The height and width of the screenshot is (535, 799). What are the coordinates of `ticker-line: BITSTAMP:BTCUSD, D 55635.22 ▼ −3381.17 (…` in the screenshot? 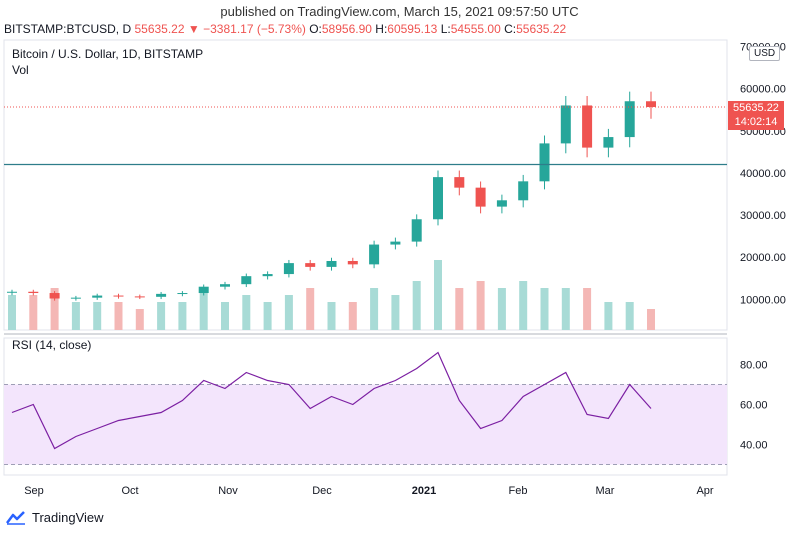 It's located at (285, 29).